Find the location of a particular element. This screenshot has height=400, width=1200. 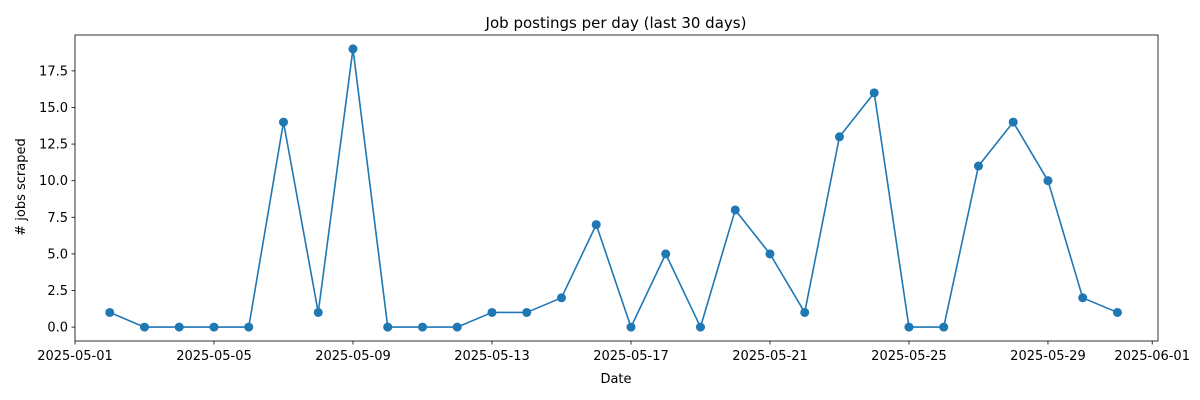

y-tick-label: 15.0 is located at coordinates (53, 108).